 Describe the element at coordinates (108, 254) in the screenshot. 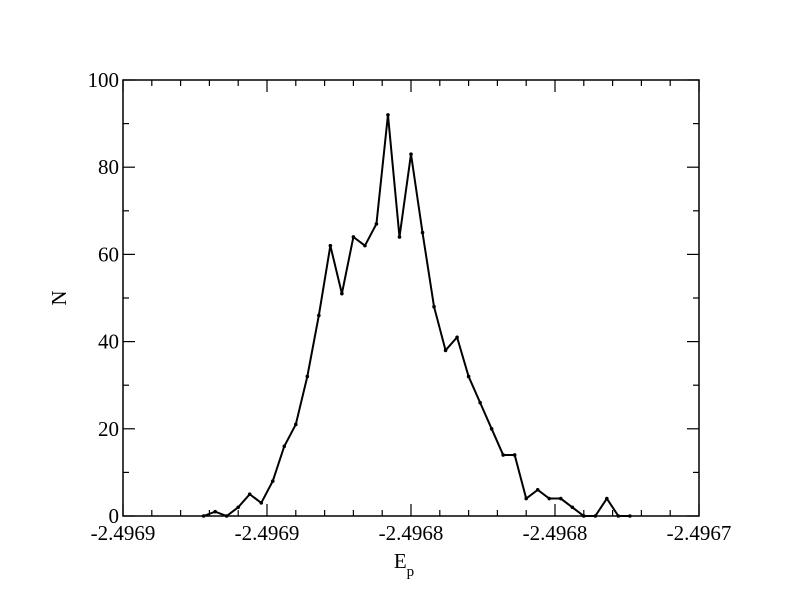

I see `y-tick-label: 60` at that location.